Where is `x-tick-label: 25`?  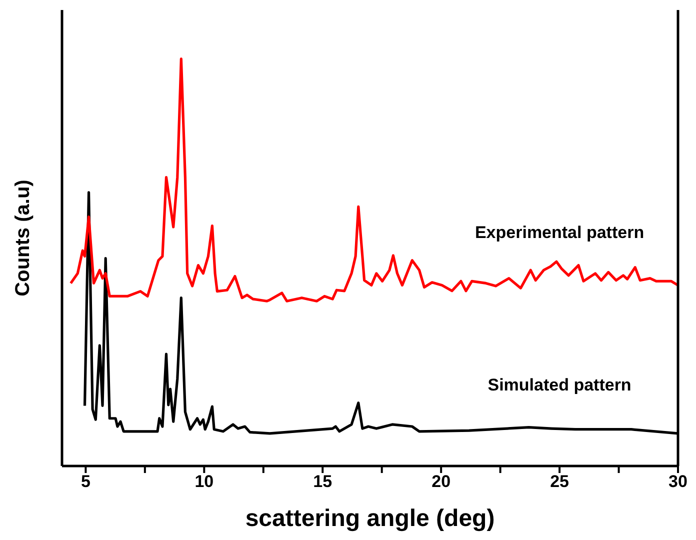 x-tick-label: 25 is located at coordinates (559, 482).